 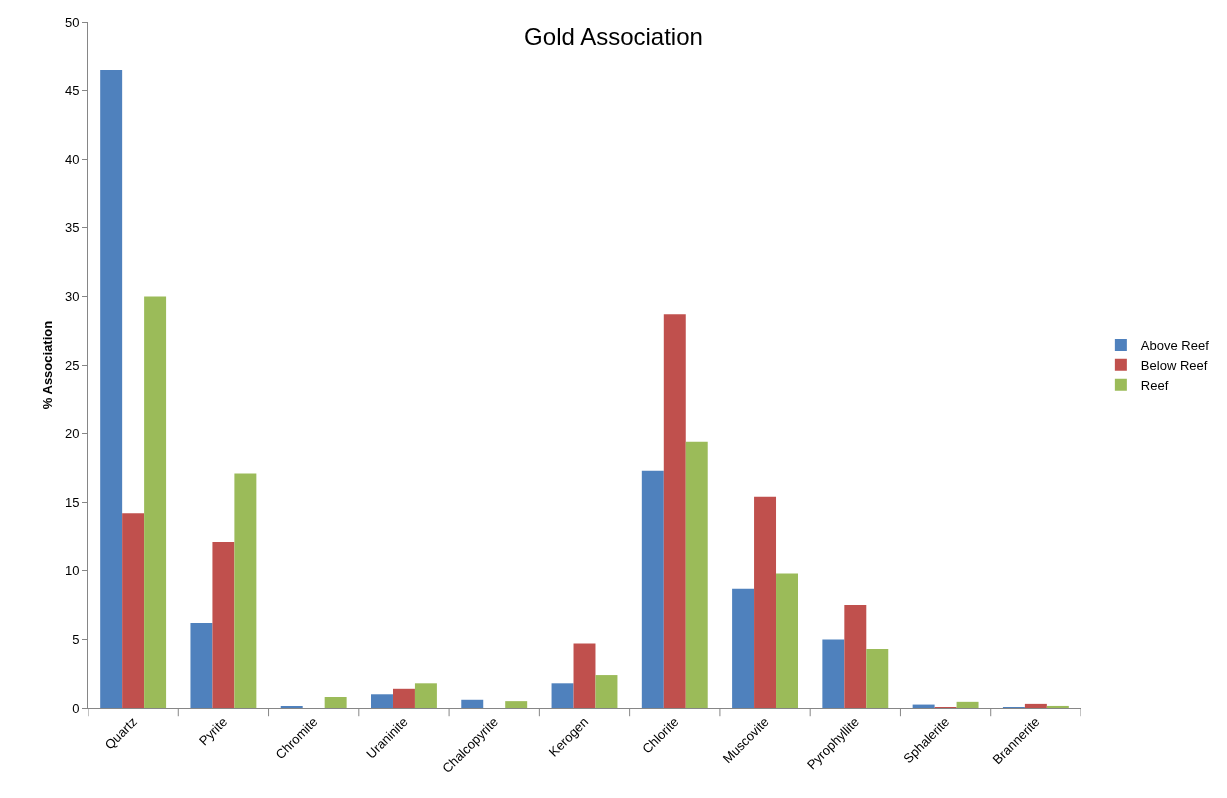 I want to click on y-tick-label: 45, so click(x=72, y=91).